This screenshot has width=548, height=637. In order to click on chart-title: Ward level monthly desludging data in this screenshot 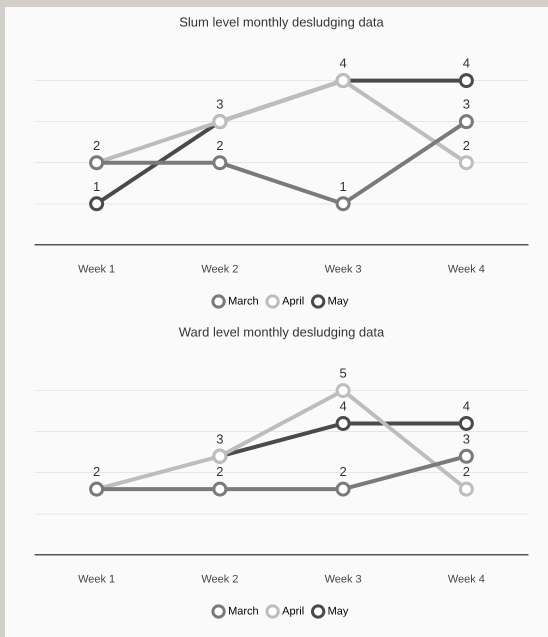, I will do `click(282, 332)`.